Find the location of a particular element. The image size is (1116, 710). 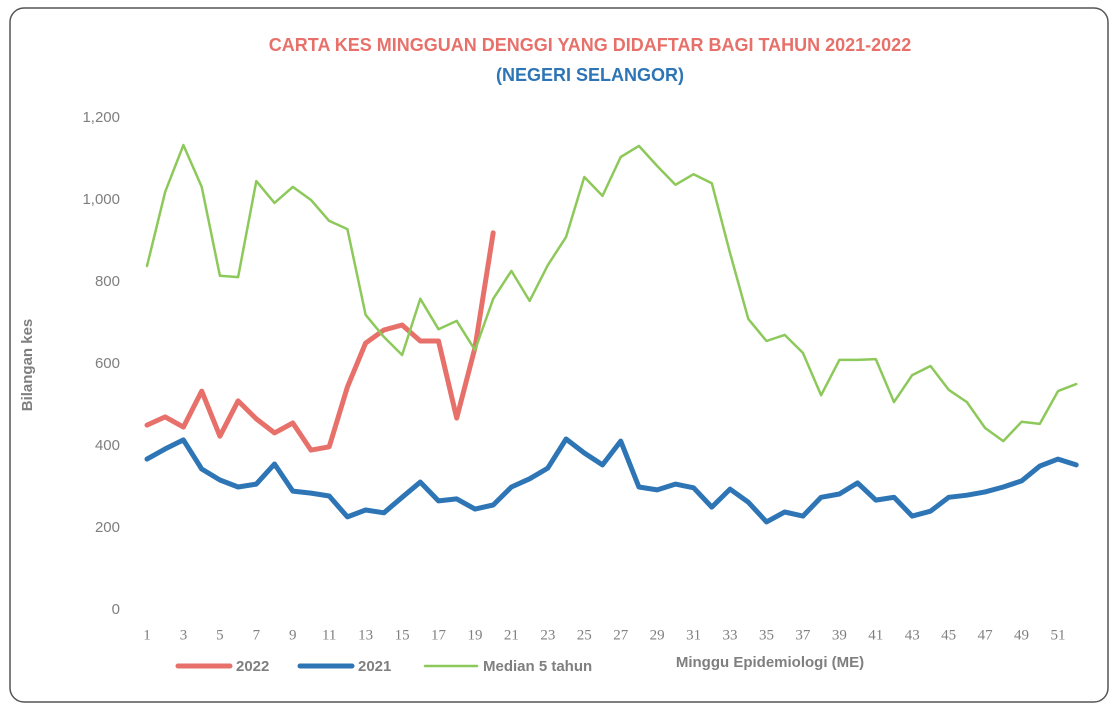

x-tick-label: 11 is located at coordinates (329, 635).